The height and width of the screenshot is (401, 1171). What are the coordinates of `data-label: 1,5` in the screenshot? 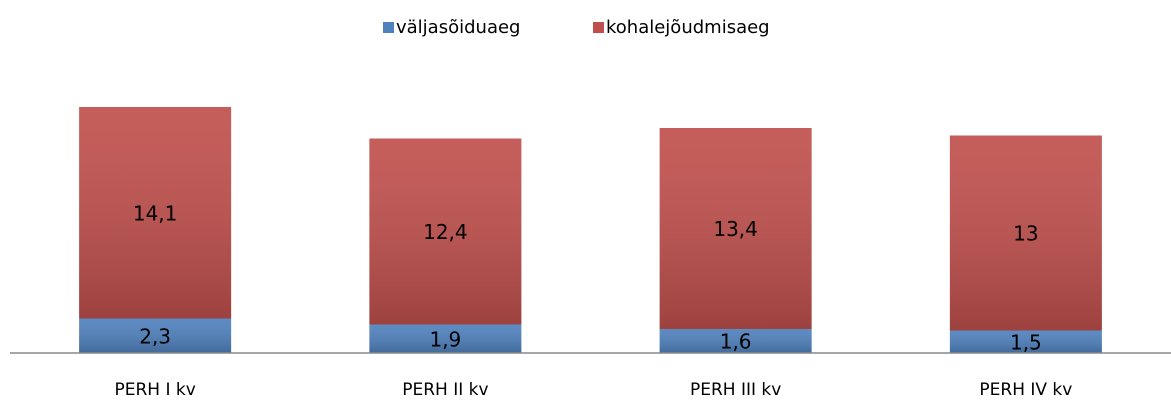 It's located at (1026, 342).